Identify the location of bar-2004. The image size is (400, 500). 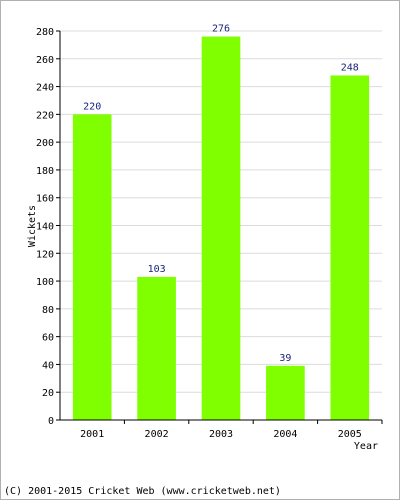
(285, 392).